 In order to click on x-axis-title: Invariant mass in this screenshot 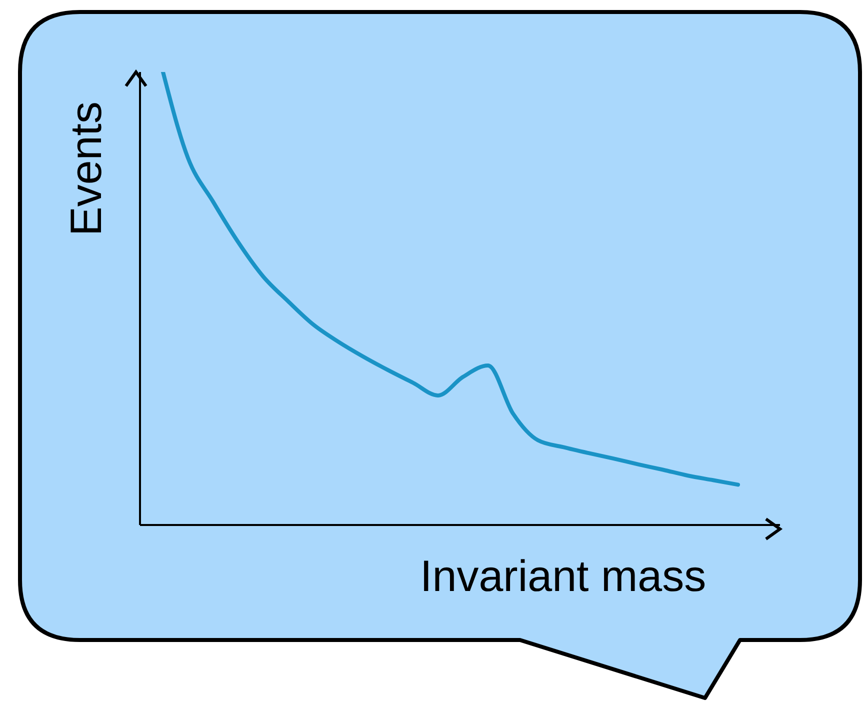, I will do `click(563, 577)`.